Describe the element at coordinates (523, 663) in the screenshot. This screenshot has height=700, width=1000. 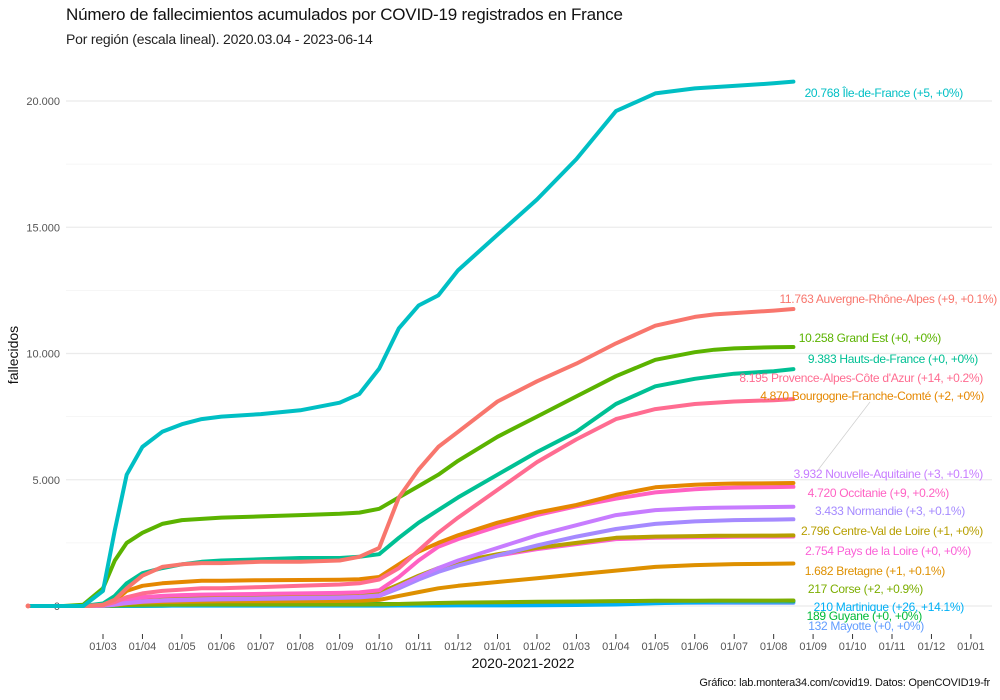
I see `x-axis-title: 2020-2021-2022` at that location.